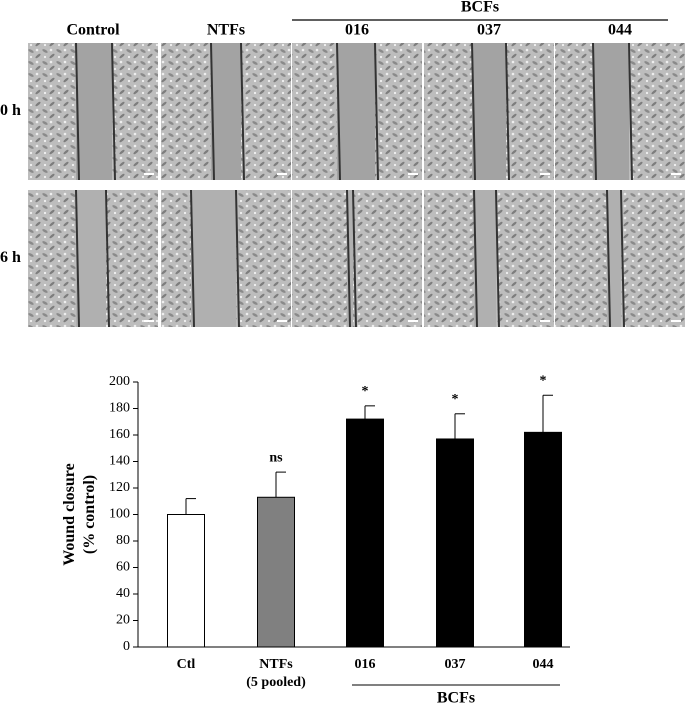 This screenshot has height=707, width=685. Describe the element at coordinates (119, 487) in the screenshot. I see `y-tick-label: 120` at that location.